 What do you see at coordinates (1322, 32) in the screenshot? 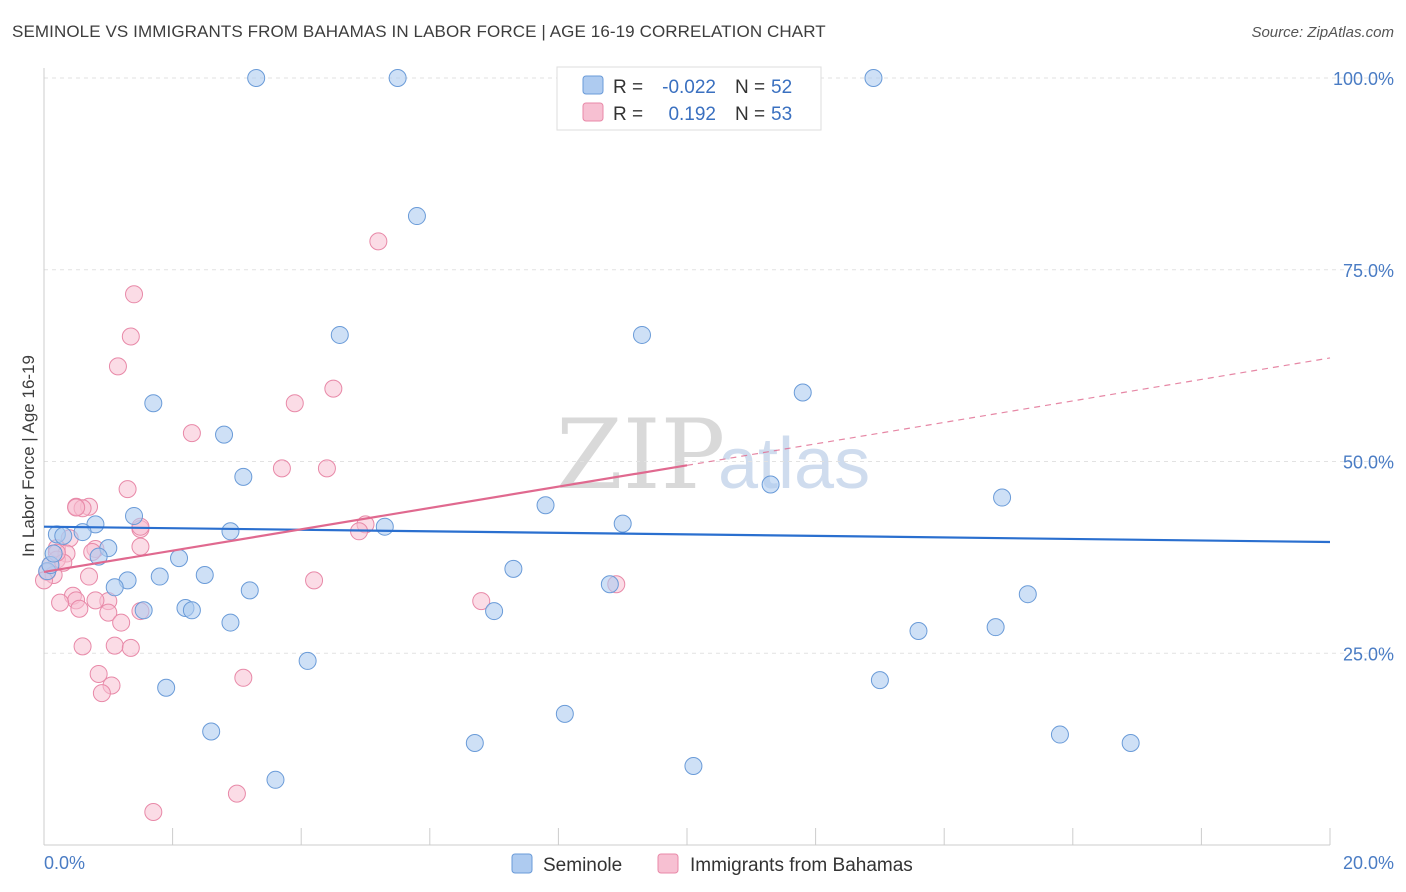
I see `chart-source: Source: ZipAtlas.com` at bounding box center [1322, 32].